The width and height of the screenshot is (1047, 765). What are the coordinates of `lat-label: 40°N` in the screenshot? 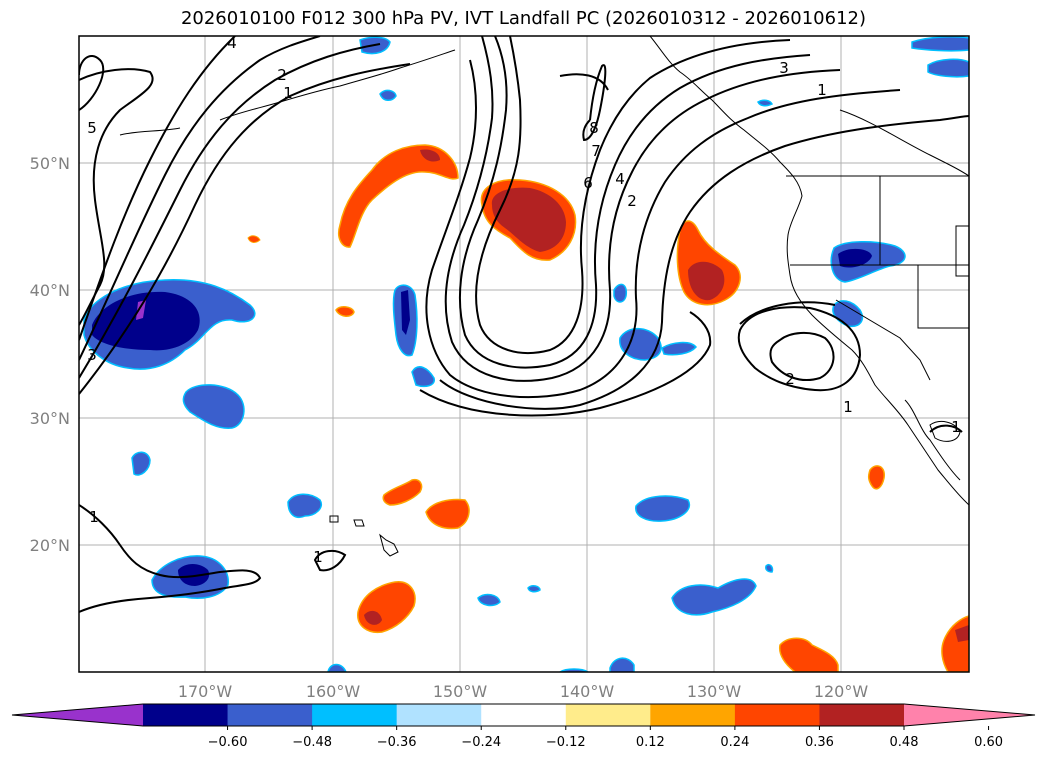 It's located at (50, 290).